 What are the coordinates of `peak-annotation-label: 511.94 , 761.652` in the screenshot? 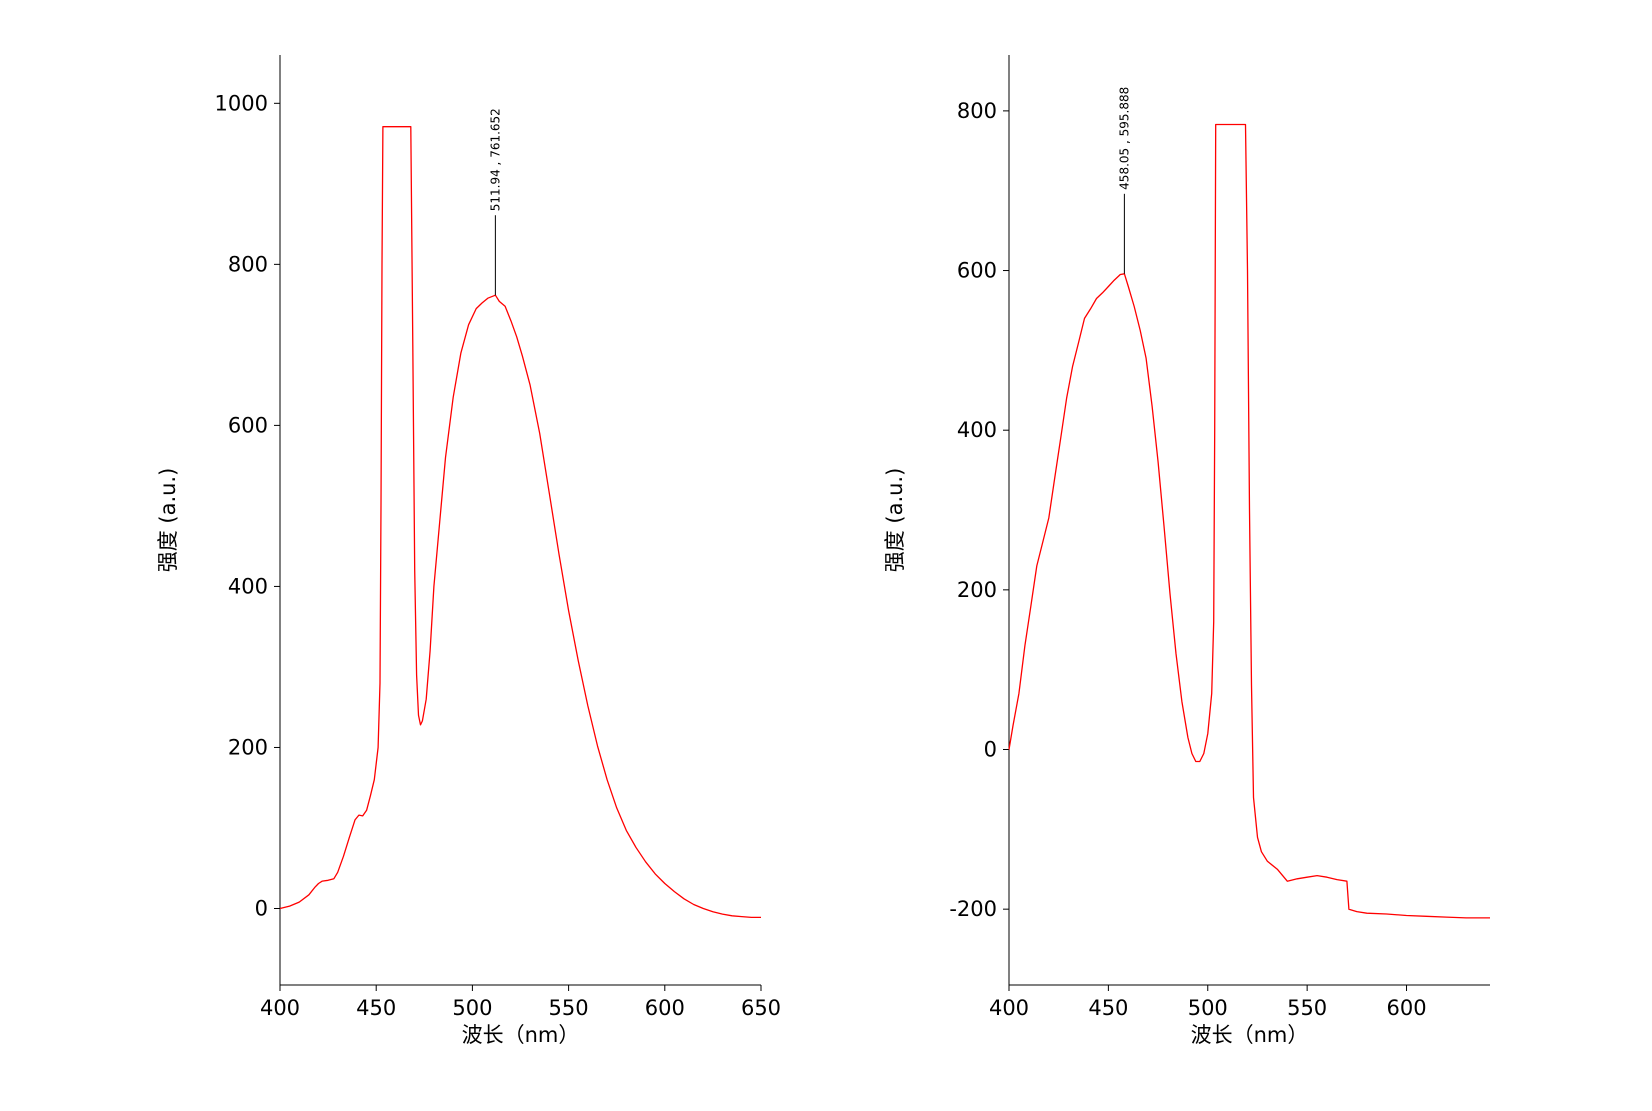 It's located at (495, 159).